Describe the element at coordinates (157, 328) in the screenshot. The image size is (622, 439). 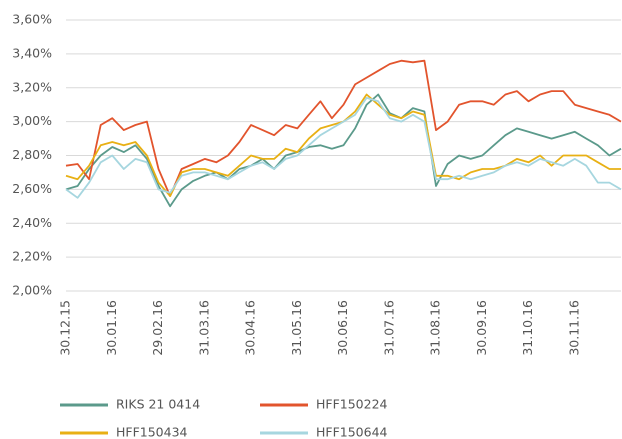
I see `x-tick-label: 29.02.16` at that location.